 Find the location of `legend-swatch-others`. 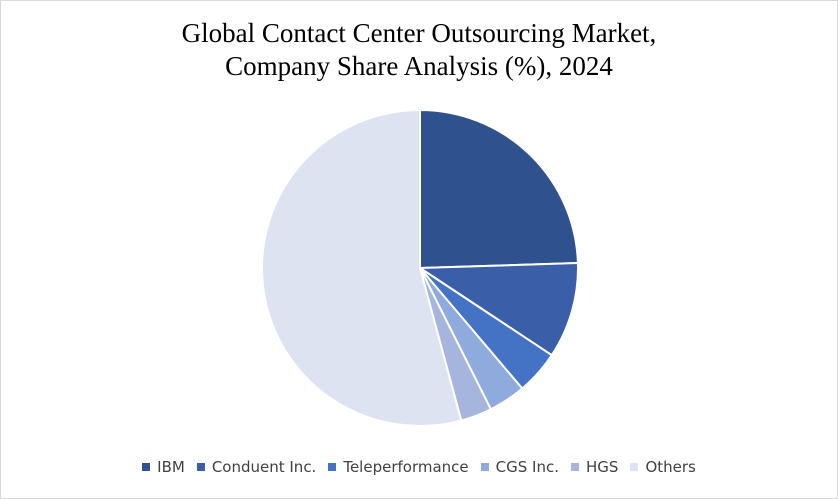

legend-swatch-others is located at coordinates (634, 467).